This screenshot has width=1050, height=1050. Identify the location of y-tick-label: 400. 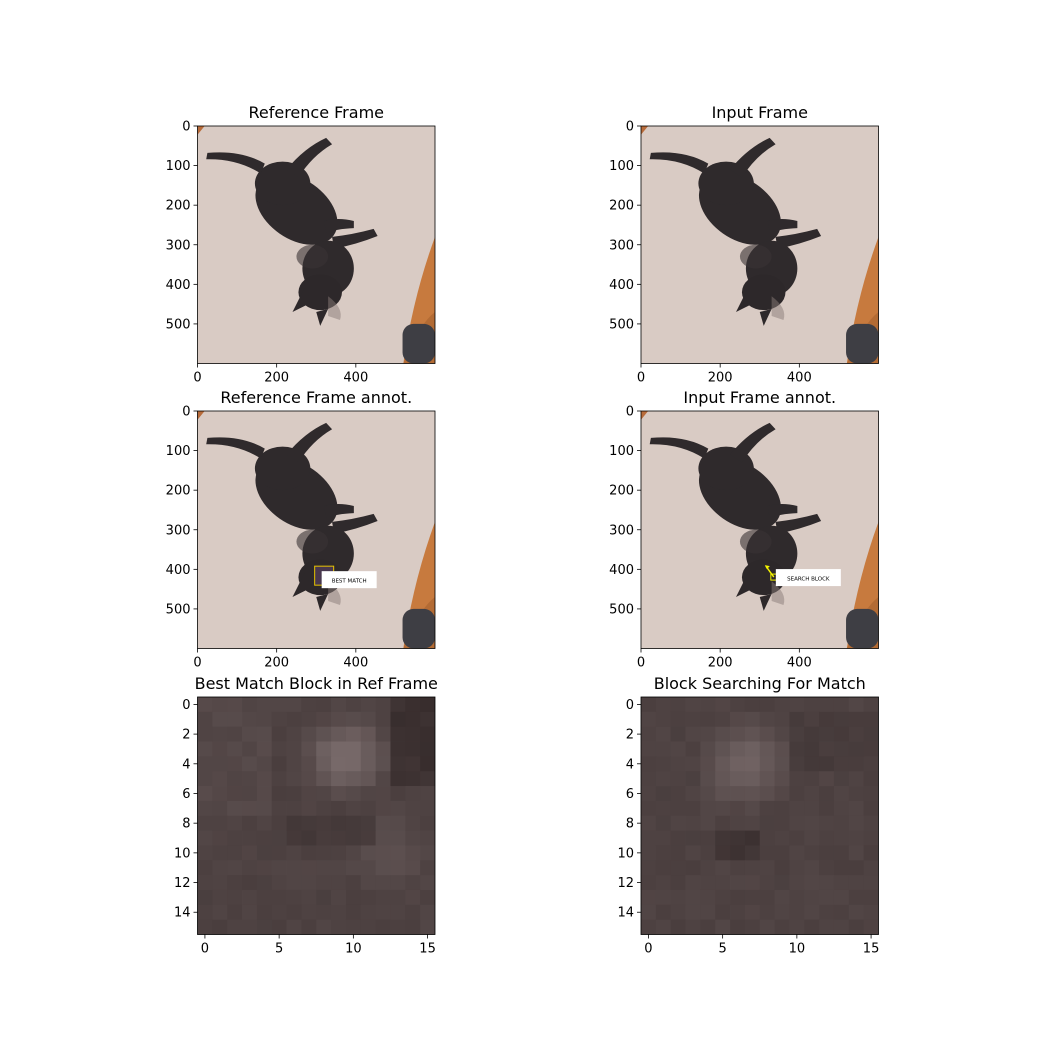
(178, 285).